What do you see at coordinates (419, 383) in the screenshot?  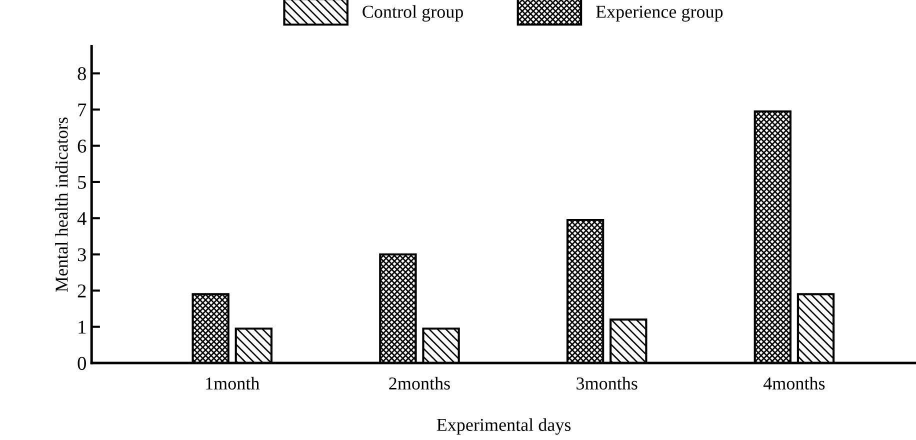 I see `x-tick-label: 2months` at bounding box center [419, 383].